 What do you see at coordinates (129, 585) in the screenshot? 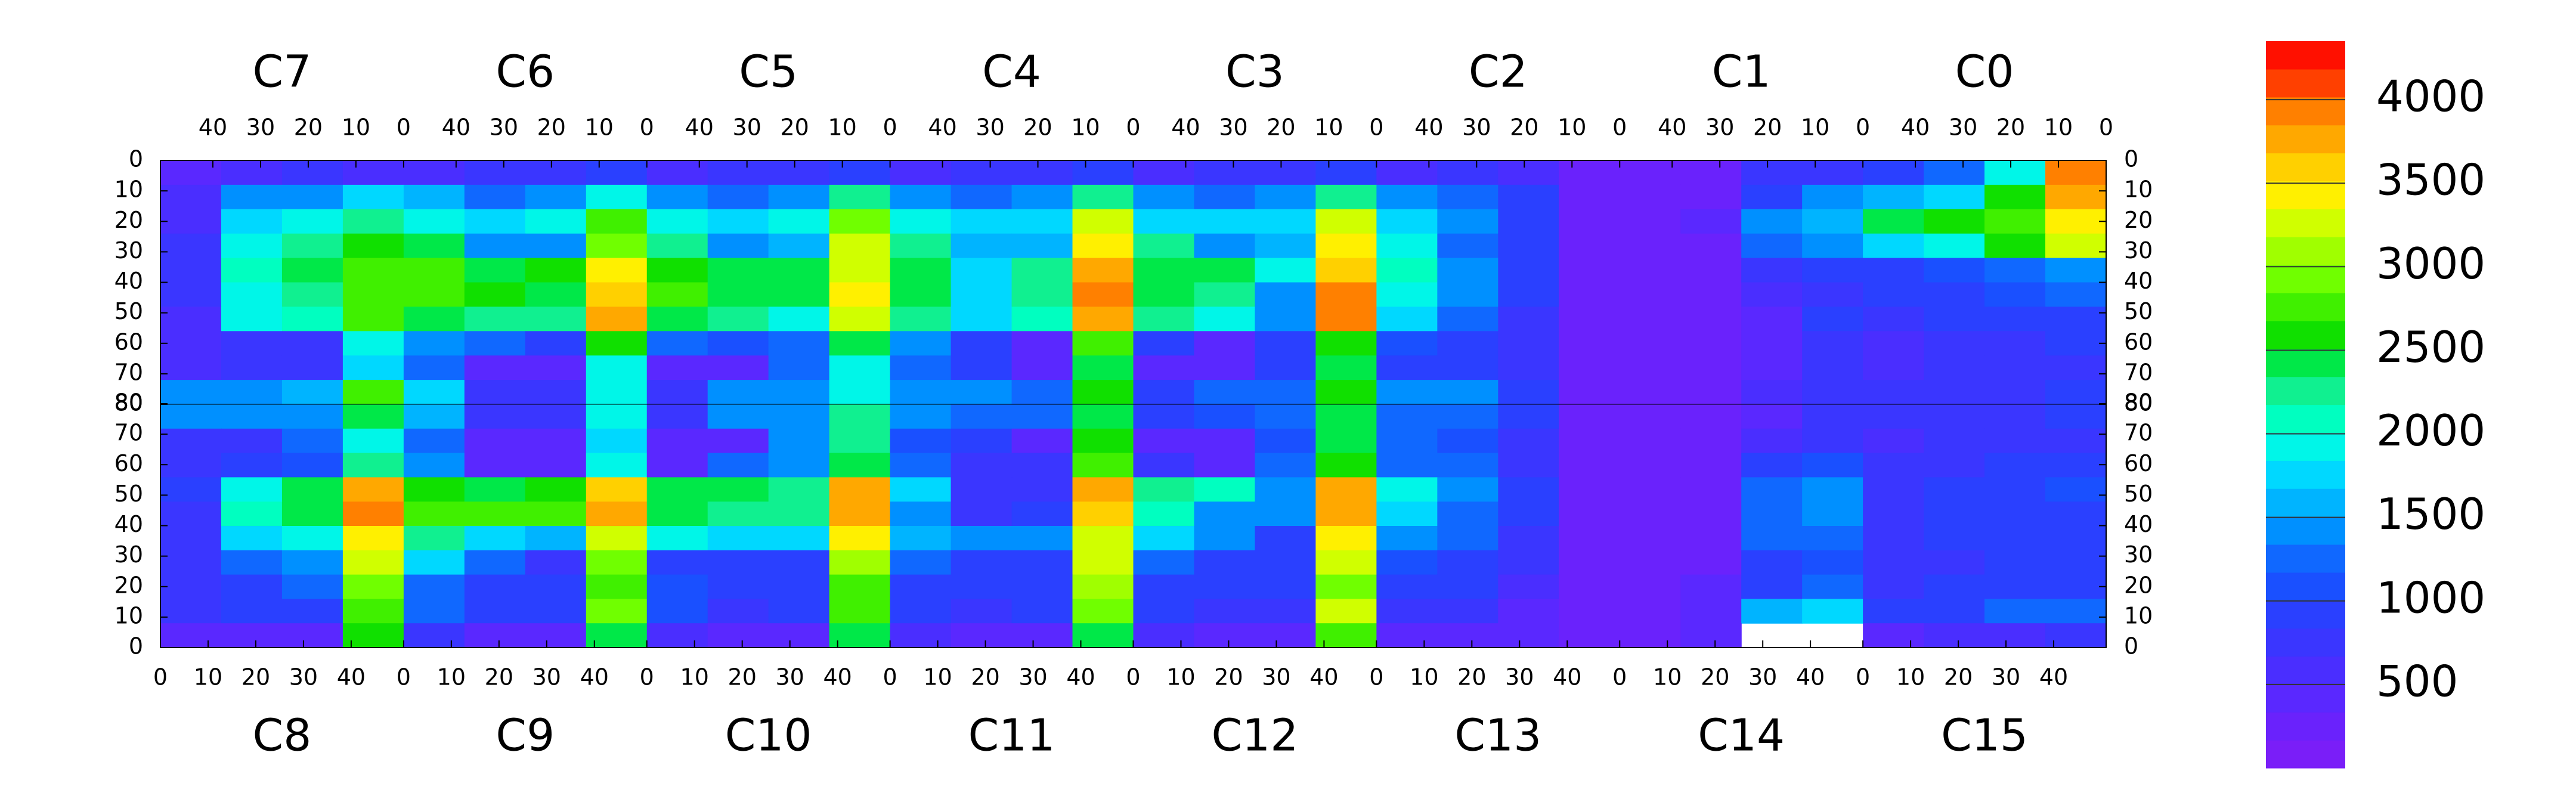
I see `y-tick-label: 20` at bounding box center [129, 585].